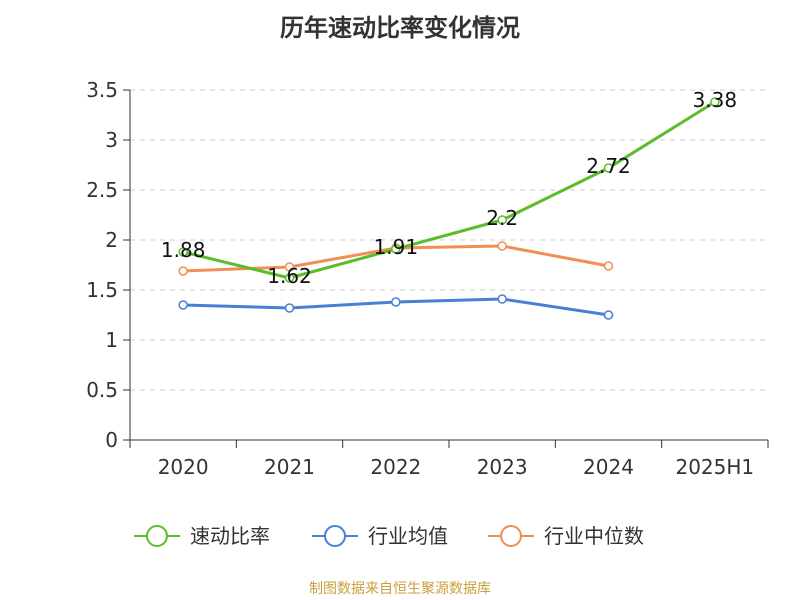 The height and width of the screenshot is (600, 800). What do you see at coordinates (608, 467) in the screenshot?
I see `x-tick-label: 2024` at bounding box center [608, 467].